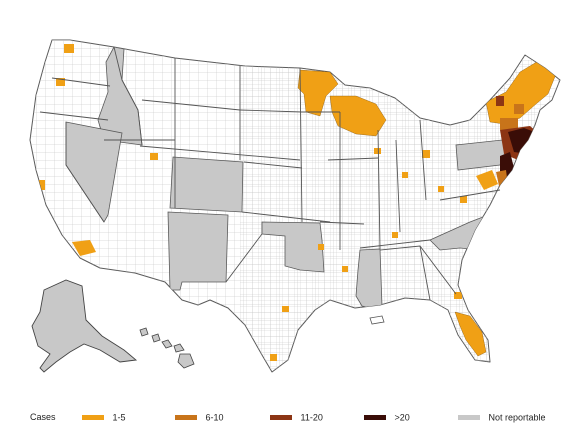 The image size is (575, 431). Describe the element at coordinates (120, 96) in the screenshot. I see `state-idaho` at that location.